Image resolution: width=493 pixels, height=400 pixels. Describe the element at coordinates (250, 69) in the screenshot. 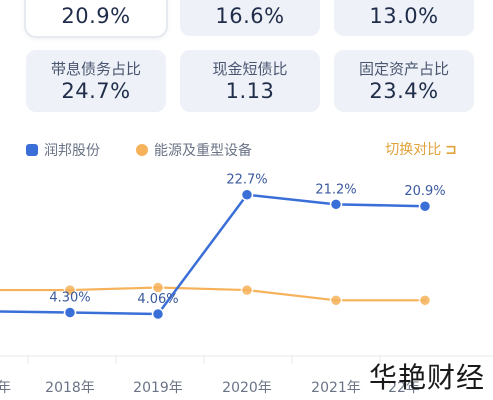

I see `metric-label: 现金短债比` at that location.